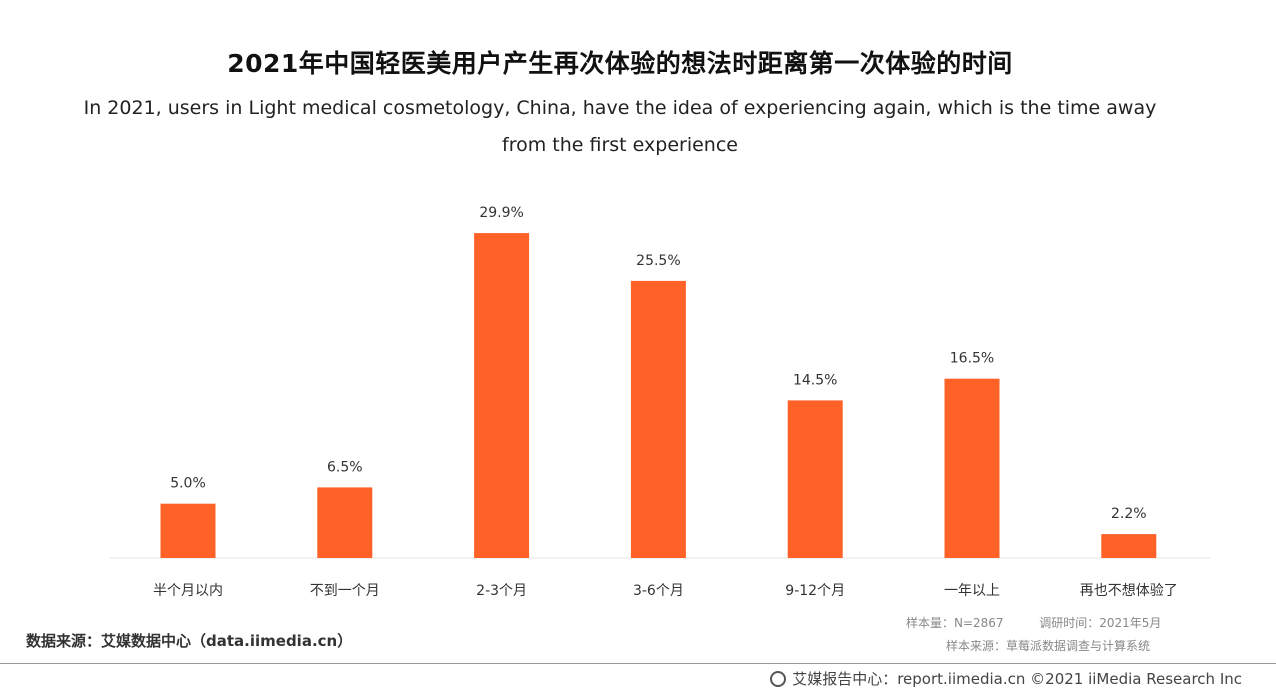  Describe the element at coordinates (972, 359) in the screenshot. I see `value-label-5: 16.5%` at that location.